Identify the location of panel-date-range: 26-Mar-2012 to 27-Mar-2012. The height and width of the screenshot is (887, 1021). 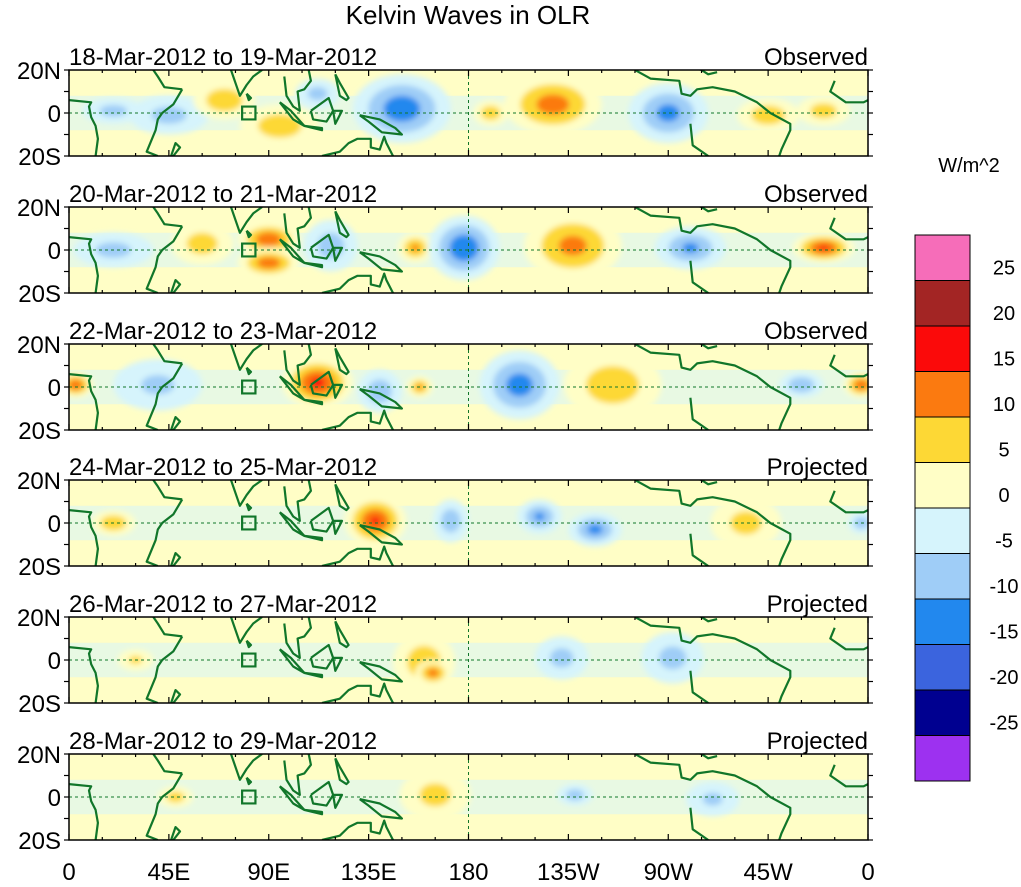
(223, 604).